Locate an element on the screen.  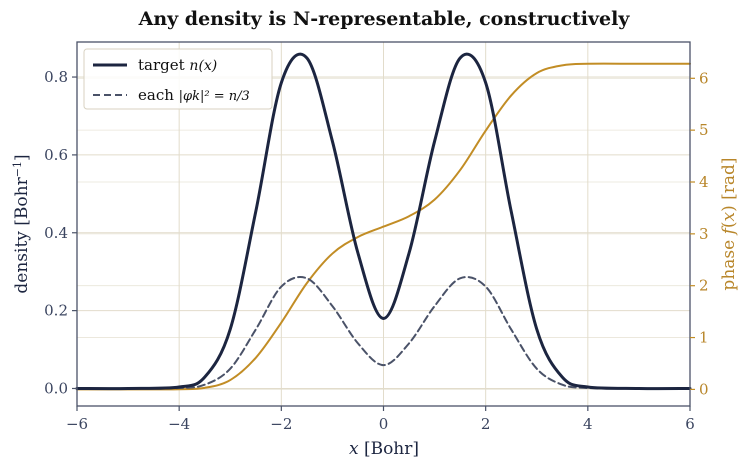
y-tick-label-right: 5 is located at coordinates (704, 130).